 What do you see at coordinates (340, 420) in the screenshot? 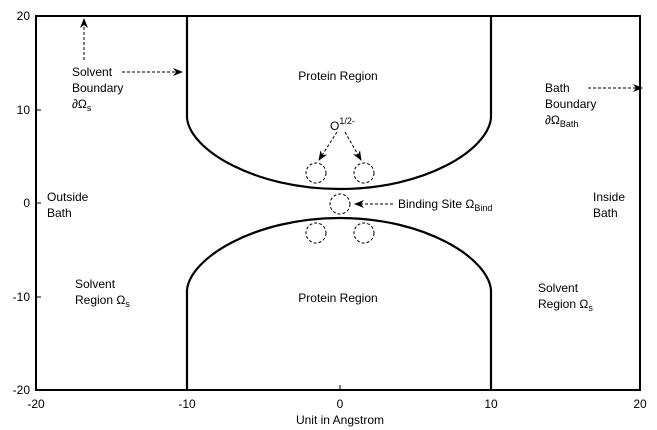
I see `x-axis-label: Unit in Angstrom` at bounding box center [340, 420].